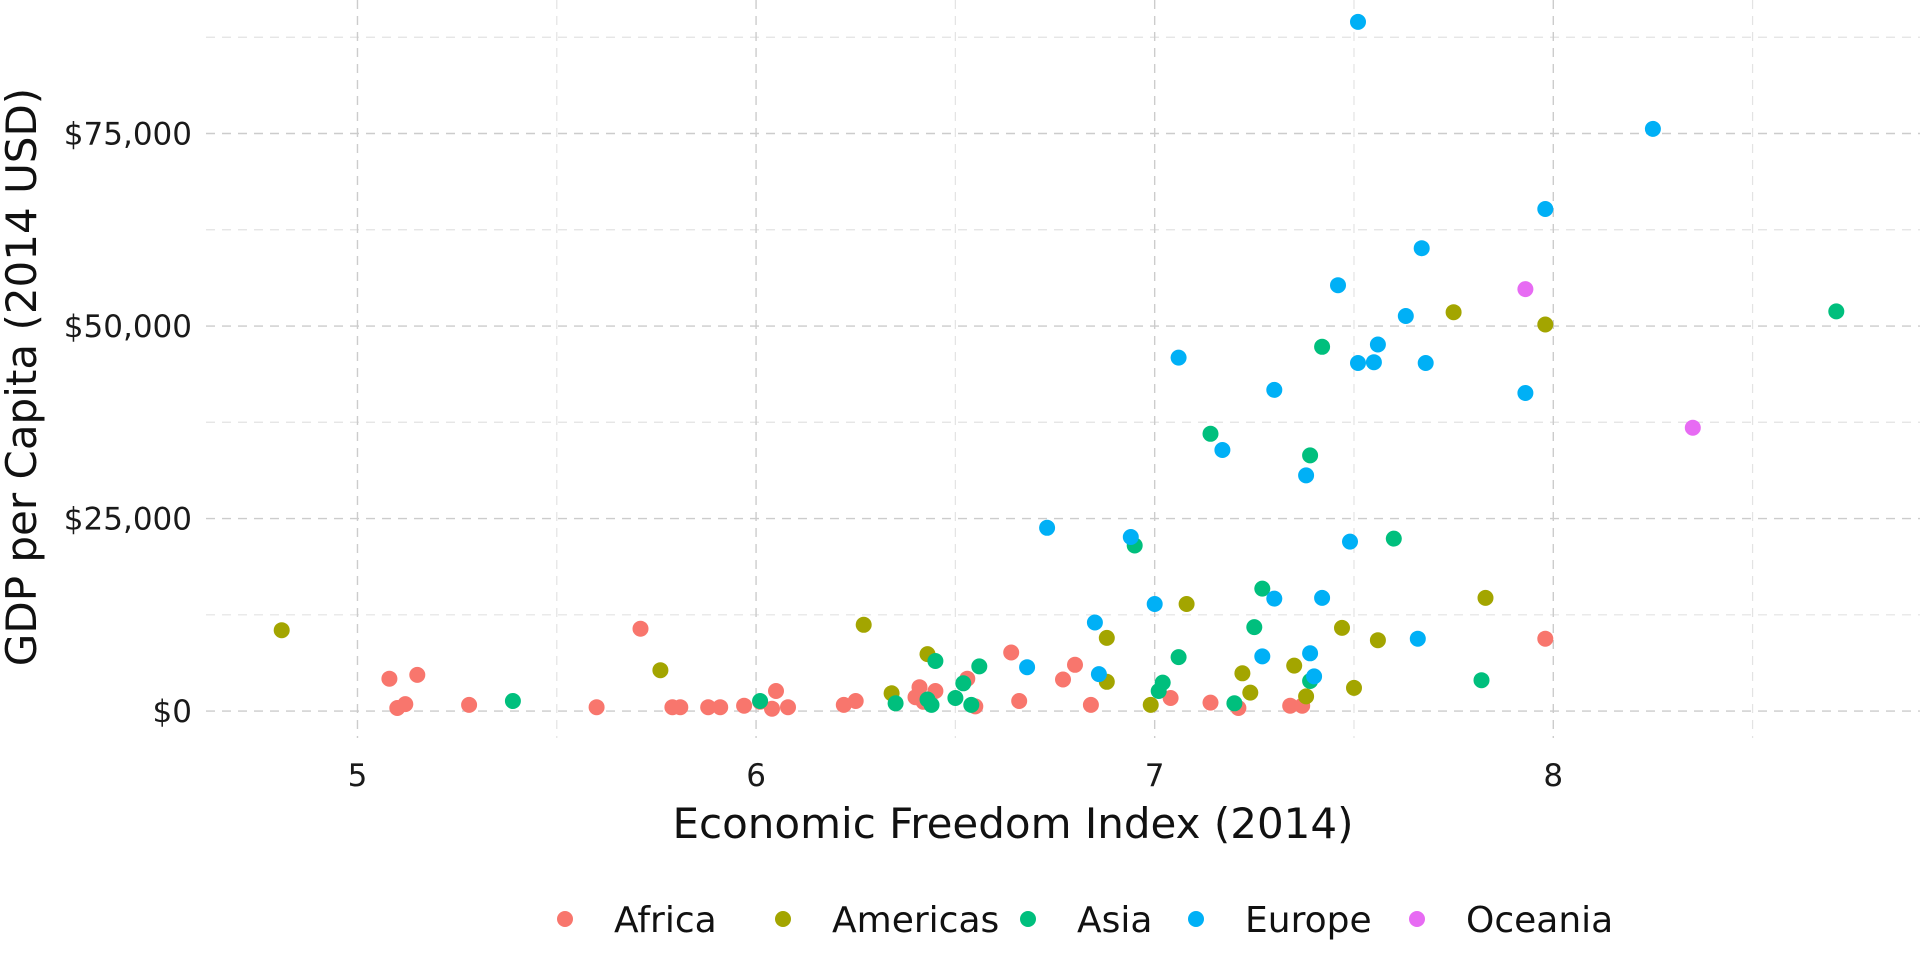 This screenshot has height=960, width=1920. What do you see at coordinates (1539, 920) in the screenshot?
I see `legend-label: Oceania` at bounding box center [1539, 920].